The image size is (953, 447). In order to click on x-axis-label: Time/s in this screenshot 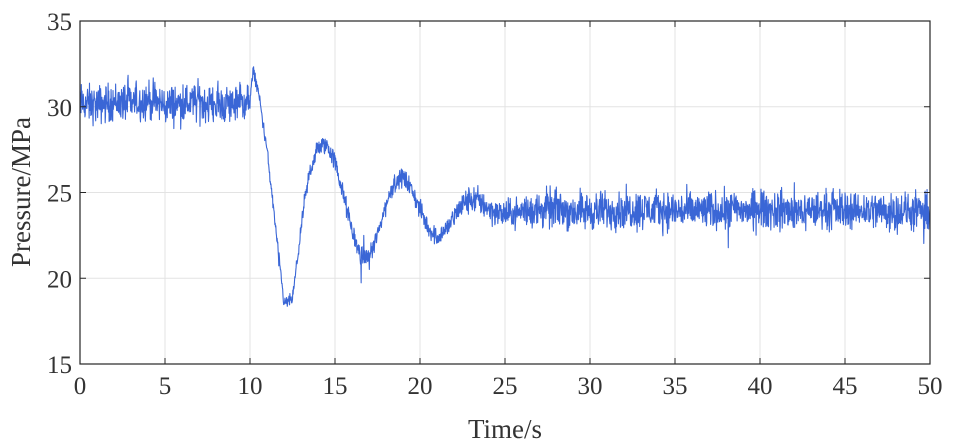, I will do `click(505, 429)`.